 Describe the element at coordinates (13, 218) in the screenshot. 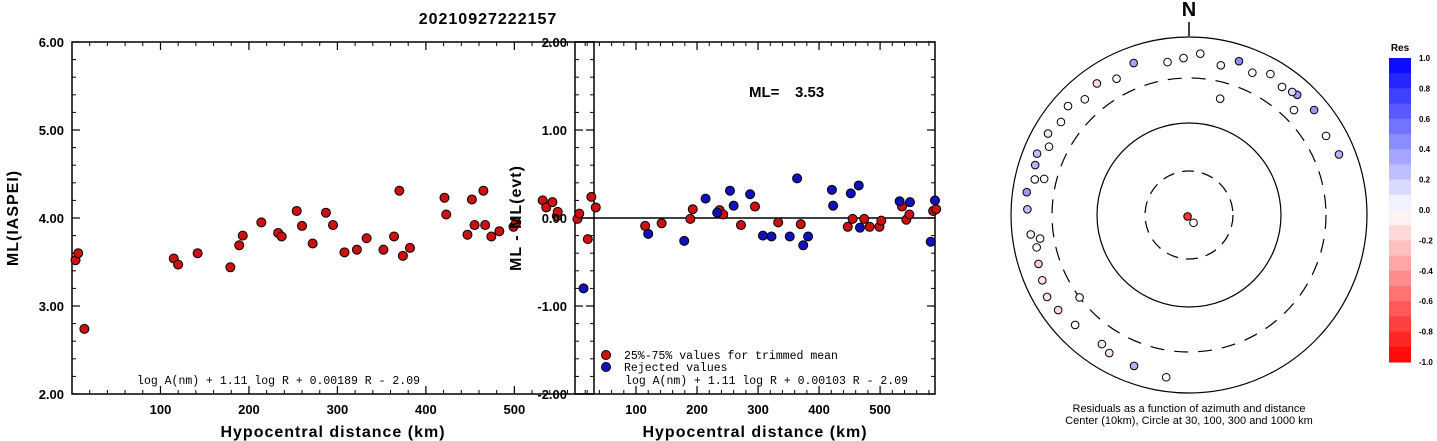

I see `p1-ylabel: ML(IASPEI)` at that location.